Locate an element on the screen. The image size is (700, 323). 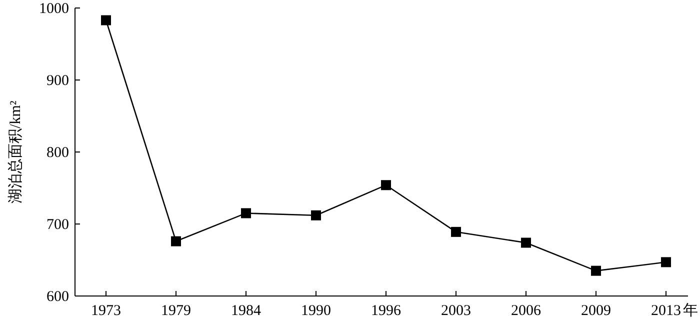
y-tick-label: 900 is located at coordinates (57, 81).